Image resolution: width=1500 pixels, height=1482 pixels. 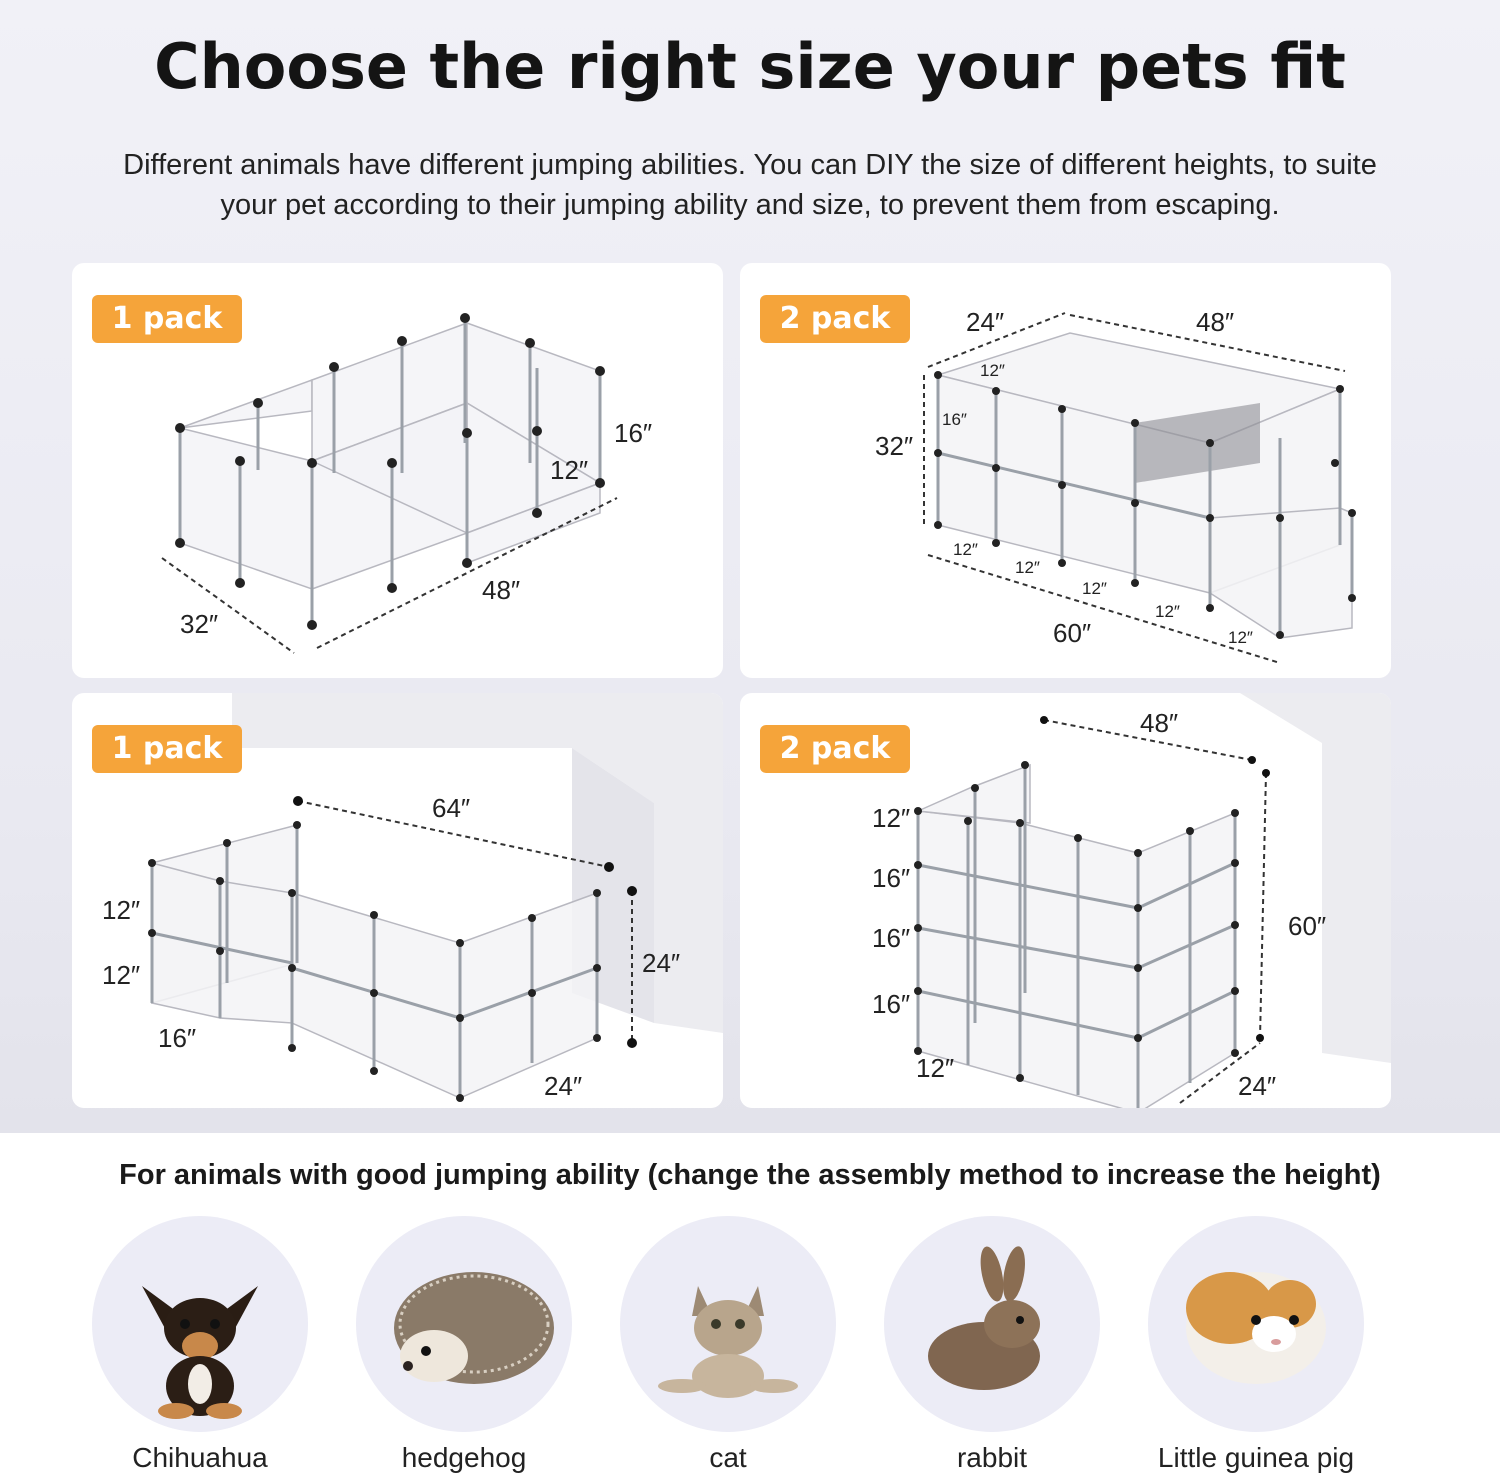 What do you see at coordinates (891, 938) in the screenshot?
I see `dim-tier-3: 16″` at bounding box center [891, 938].